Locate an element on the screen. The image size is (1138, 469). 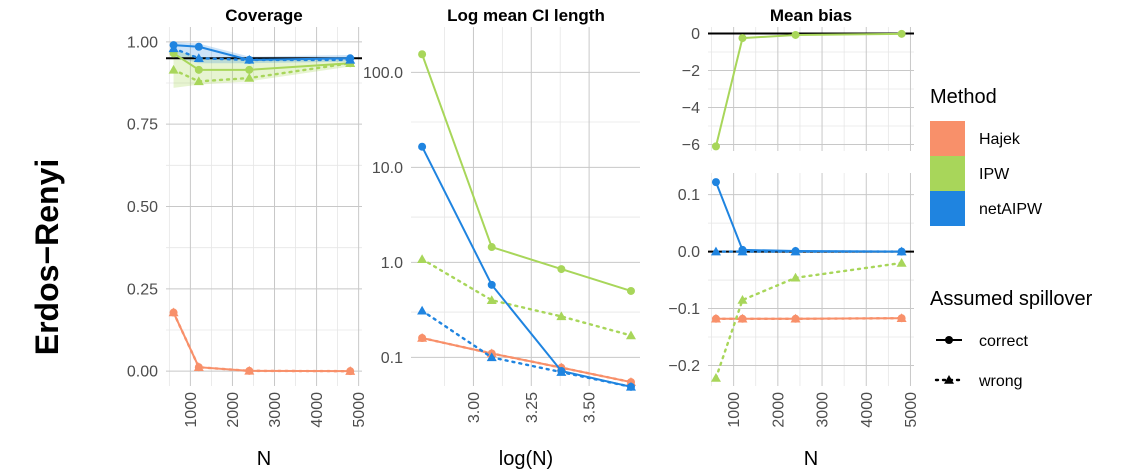
legend-swatch-hajek is located at coordinates (947, 138).